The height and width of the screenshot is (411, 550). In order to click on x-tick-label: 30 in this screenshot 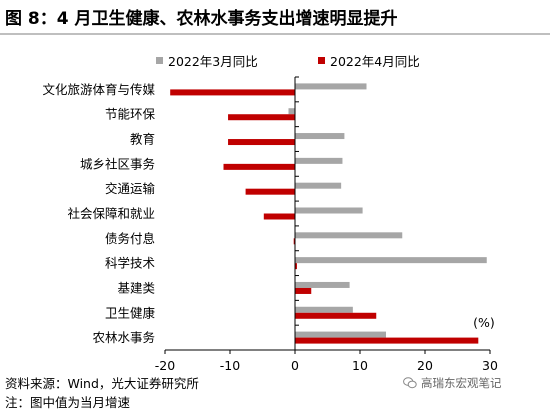, I will do `click(490, 365)`.